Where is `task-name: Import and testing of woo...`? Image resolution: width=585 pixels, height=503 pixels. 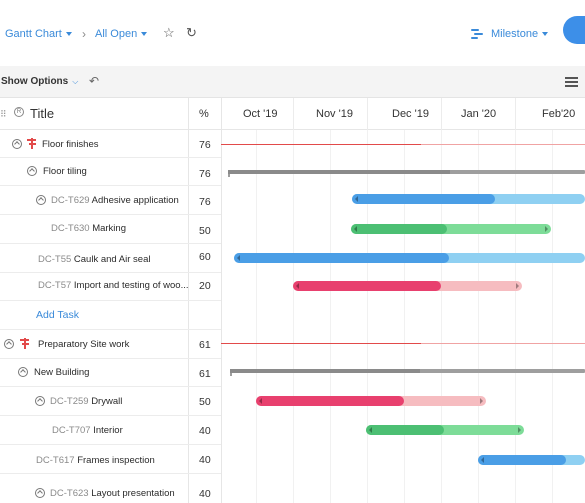 task-name: Import and testing of woo... is located at coordinates (130, 285).